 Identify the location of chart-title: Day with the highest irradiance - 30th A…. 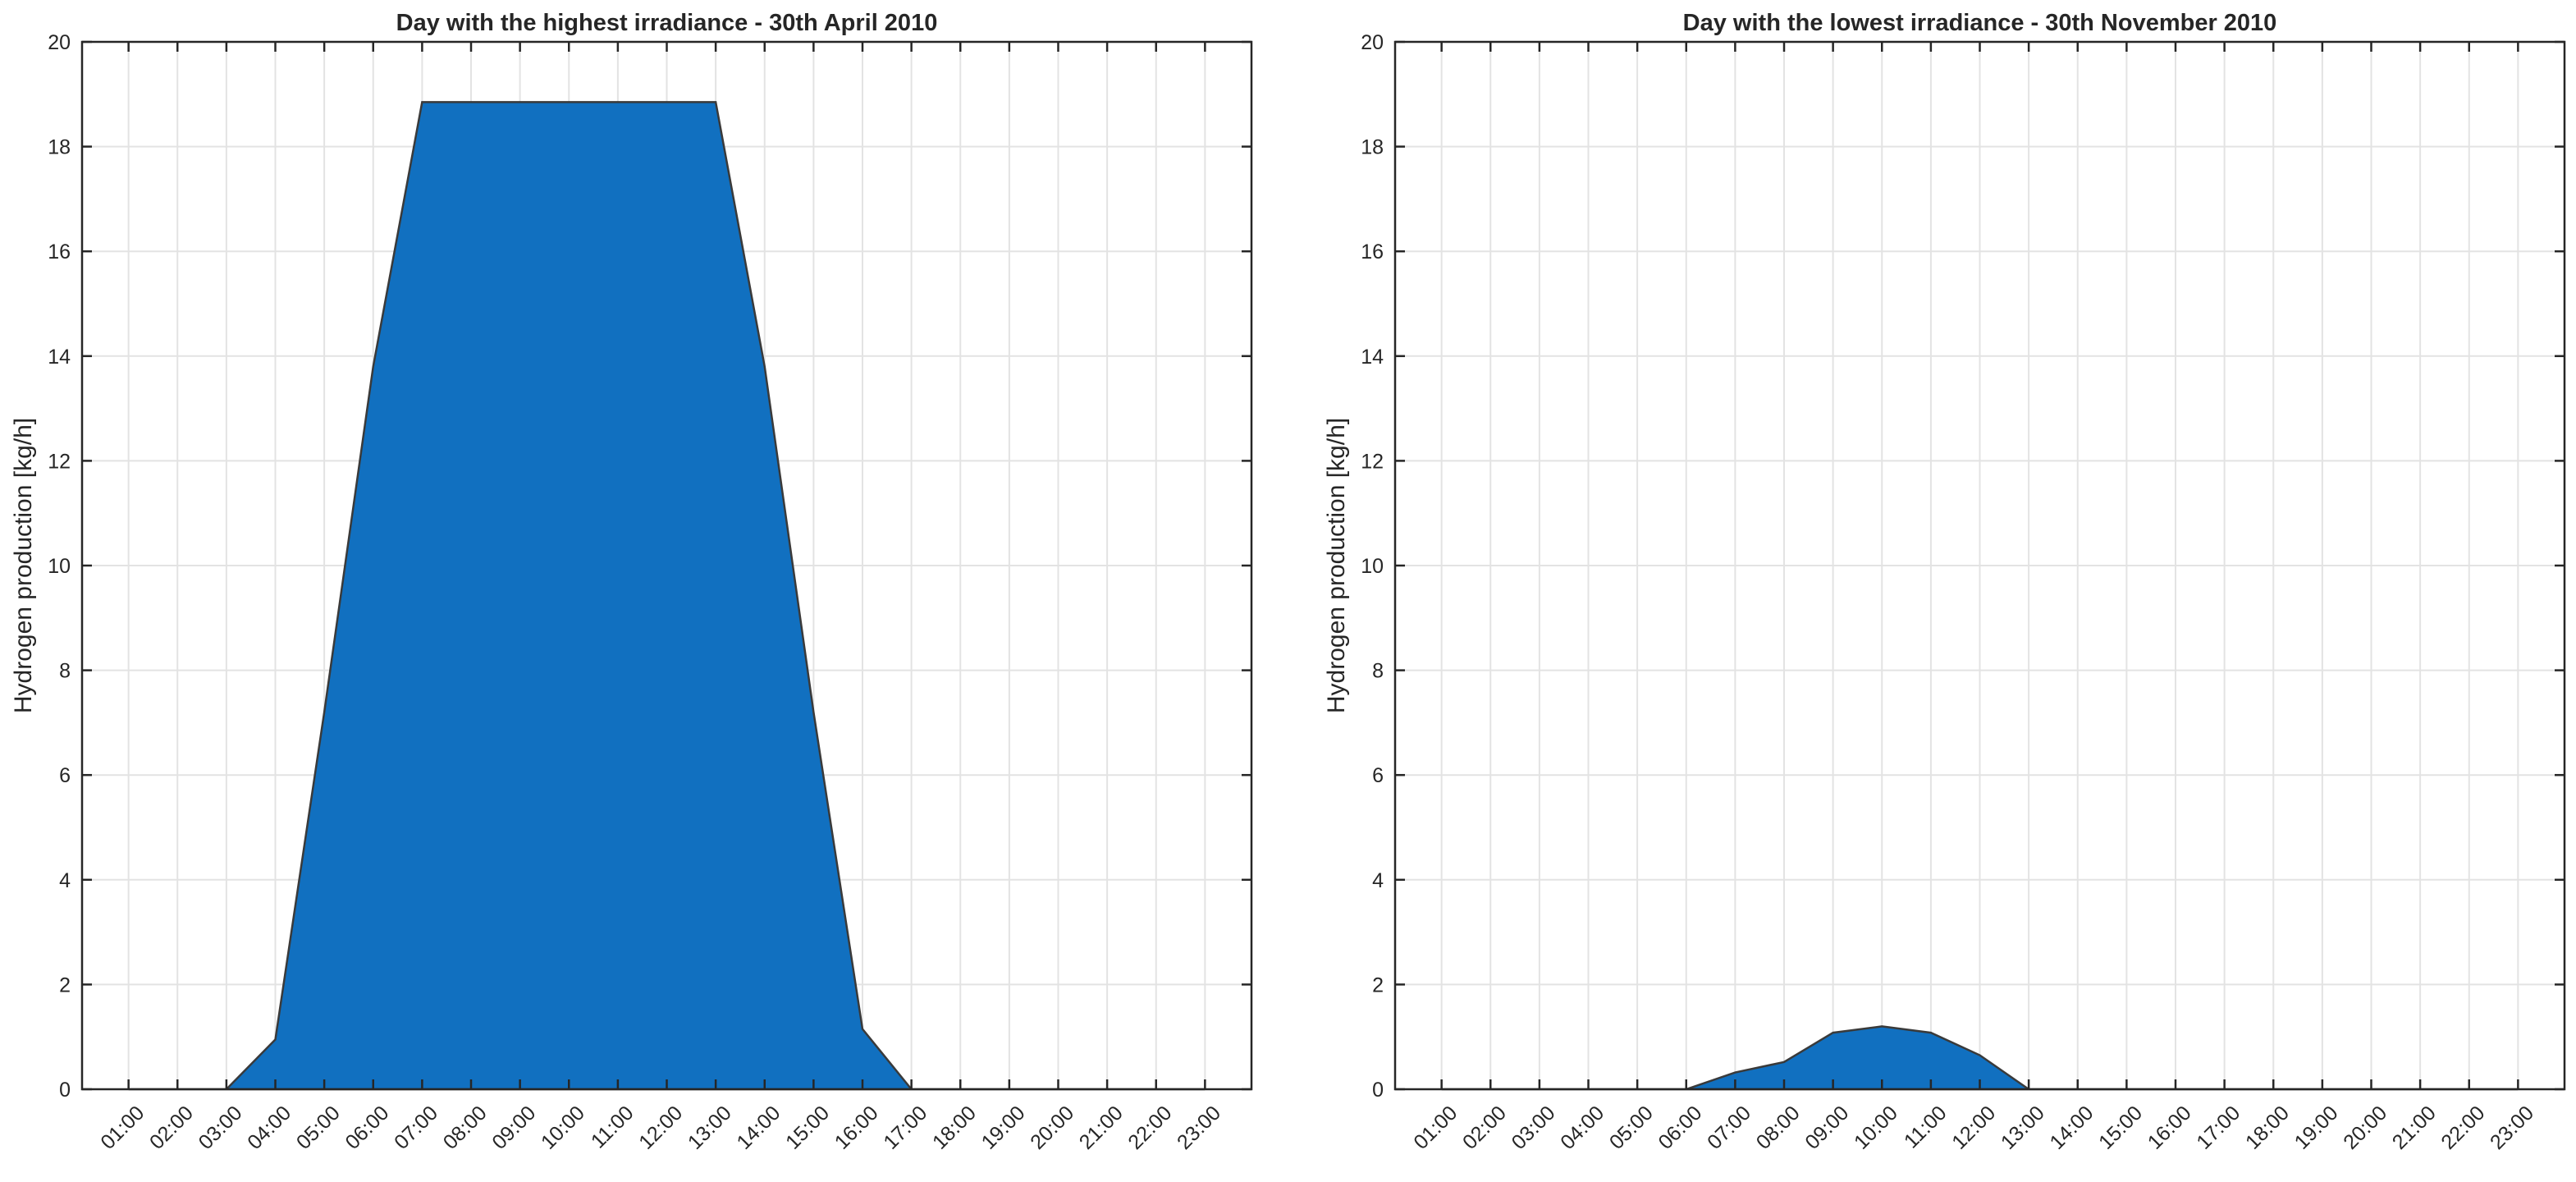
(667, 23).